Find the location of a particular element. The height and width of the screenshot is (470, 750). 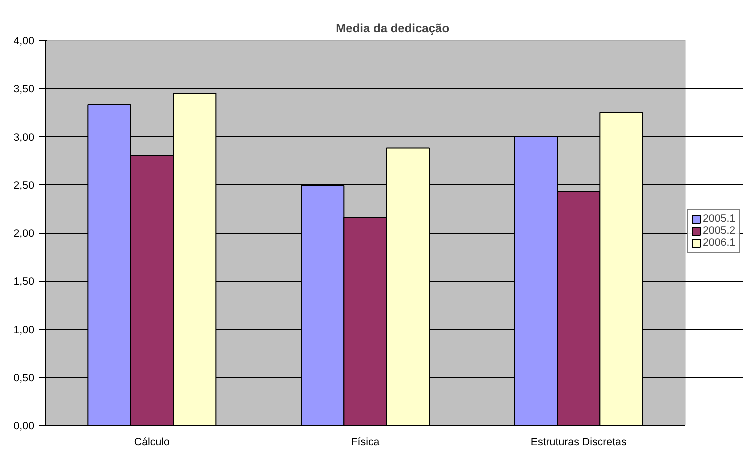

y-tick-label: 1,00 is located at coordinates (24, 330).